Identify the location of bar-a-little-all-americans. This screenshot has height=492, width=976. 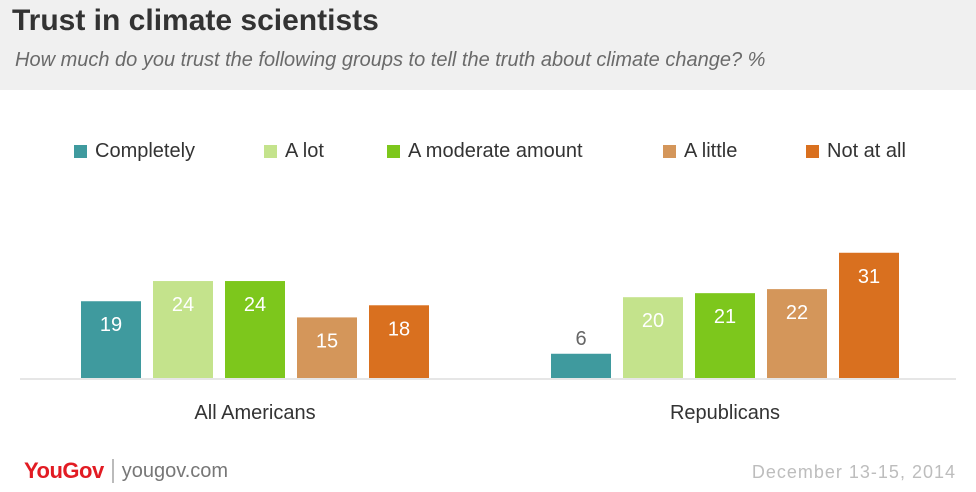
(327, 347).